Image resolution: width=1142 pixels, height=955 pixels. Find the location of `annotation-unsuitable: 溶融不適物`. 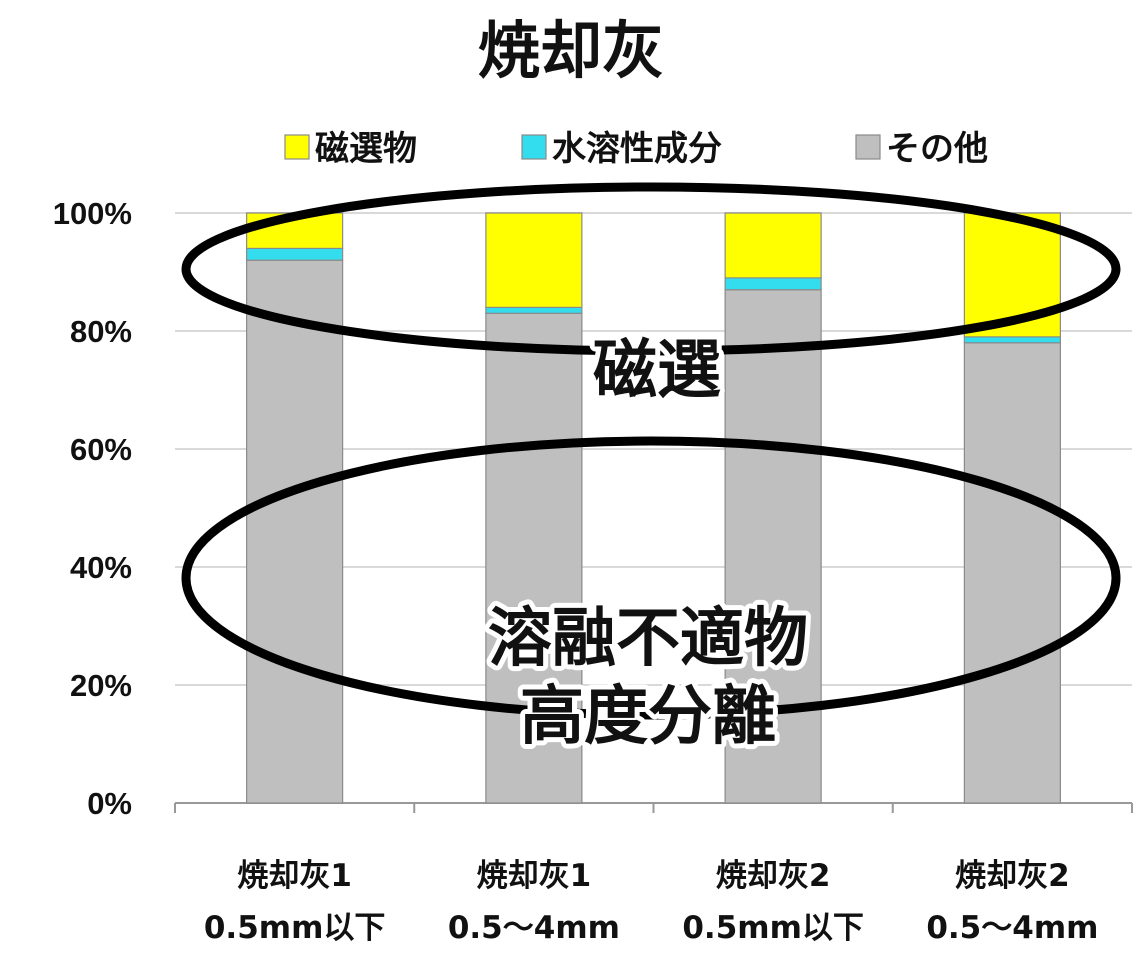

annotation-unsuitable: 溶融不適物 is located at coordinates (648, 639).